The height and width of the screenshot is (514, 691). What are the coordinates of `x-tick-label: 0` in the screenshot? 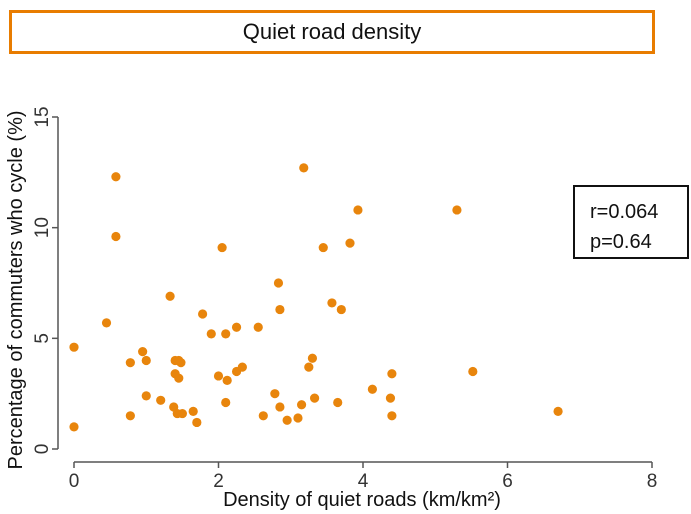 It's located at (74, 481).